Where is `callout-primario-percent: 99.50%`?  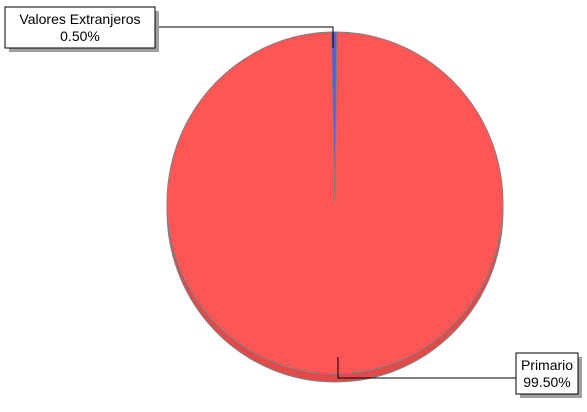
callout-primario-percent: 99.50% is located at coordinates (546, 382).